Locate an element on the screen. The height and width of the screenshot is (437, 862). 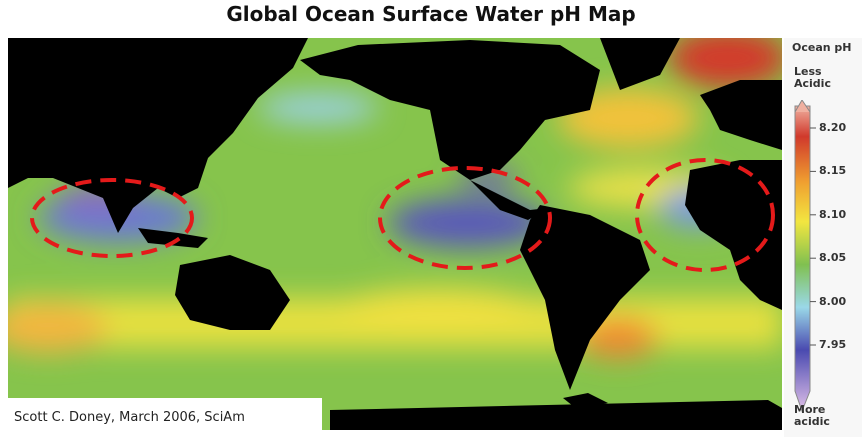
colorbar-ramp is located at coordinates (802, 259).